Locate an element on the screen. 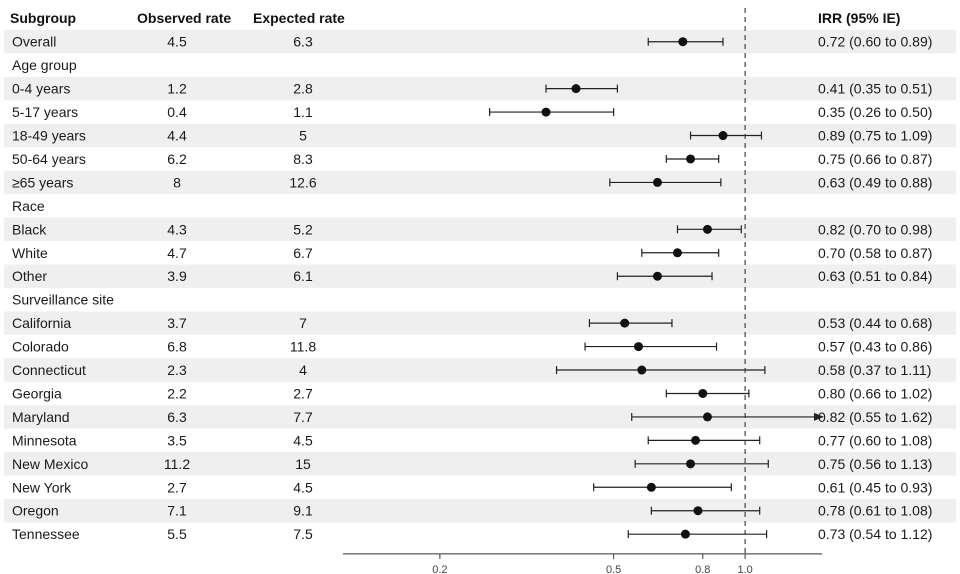  expected-rate-cell: 11.8 is located at coordinates (303, 347).